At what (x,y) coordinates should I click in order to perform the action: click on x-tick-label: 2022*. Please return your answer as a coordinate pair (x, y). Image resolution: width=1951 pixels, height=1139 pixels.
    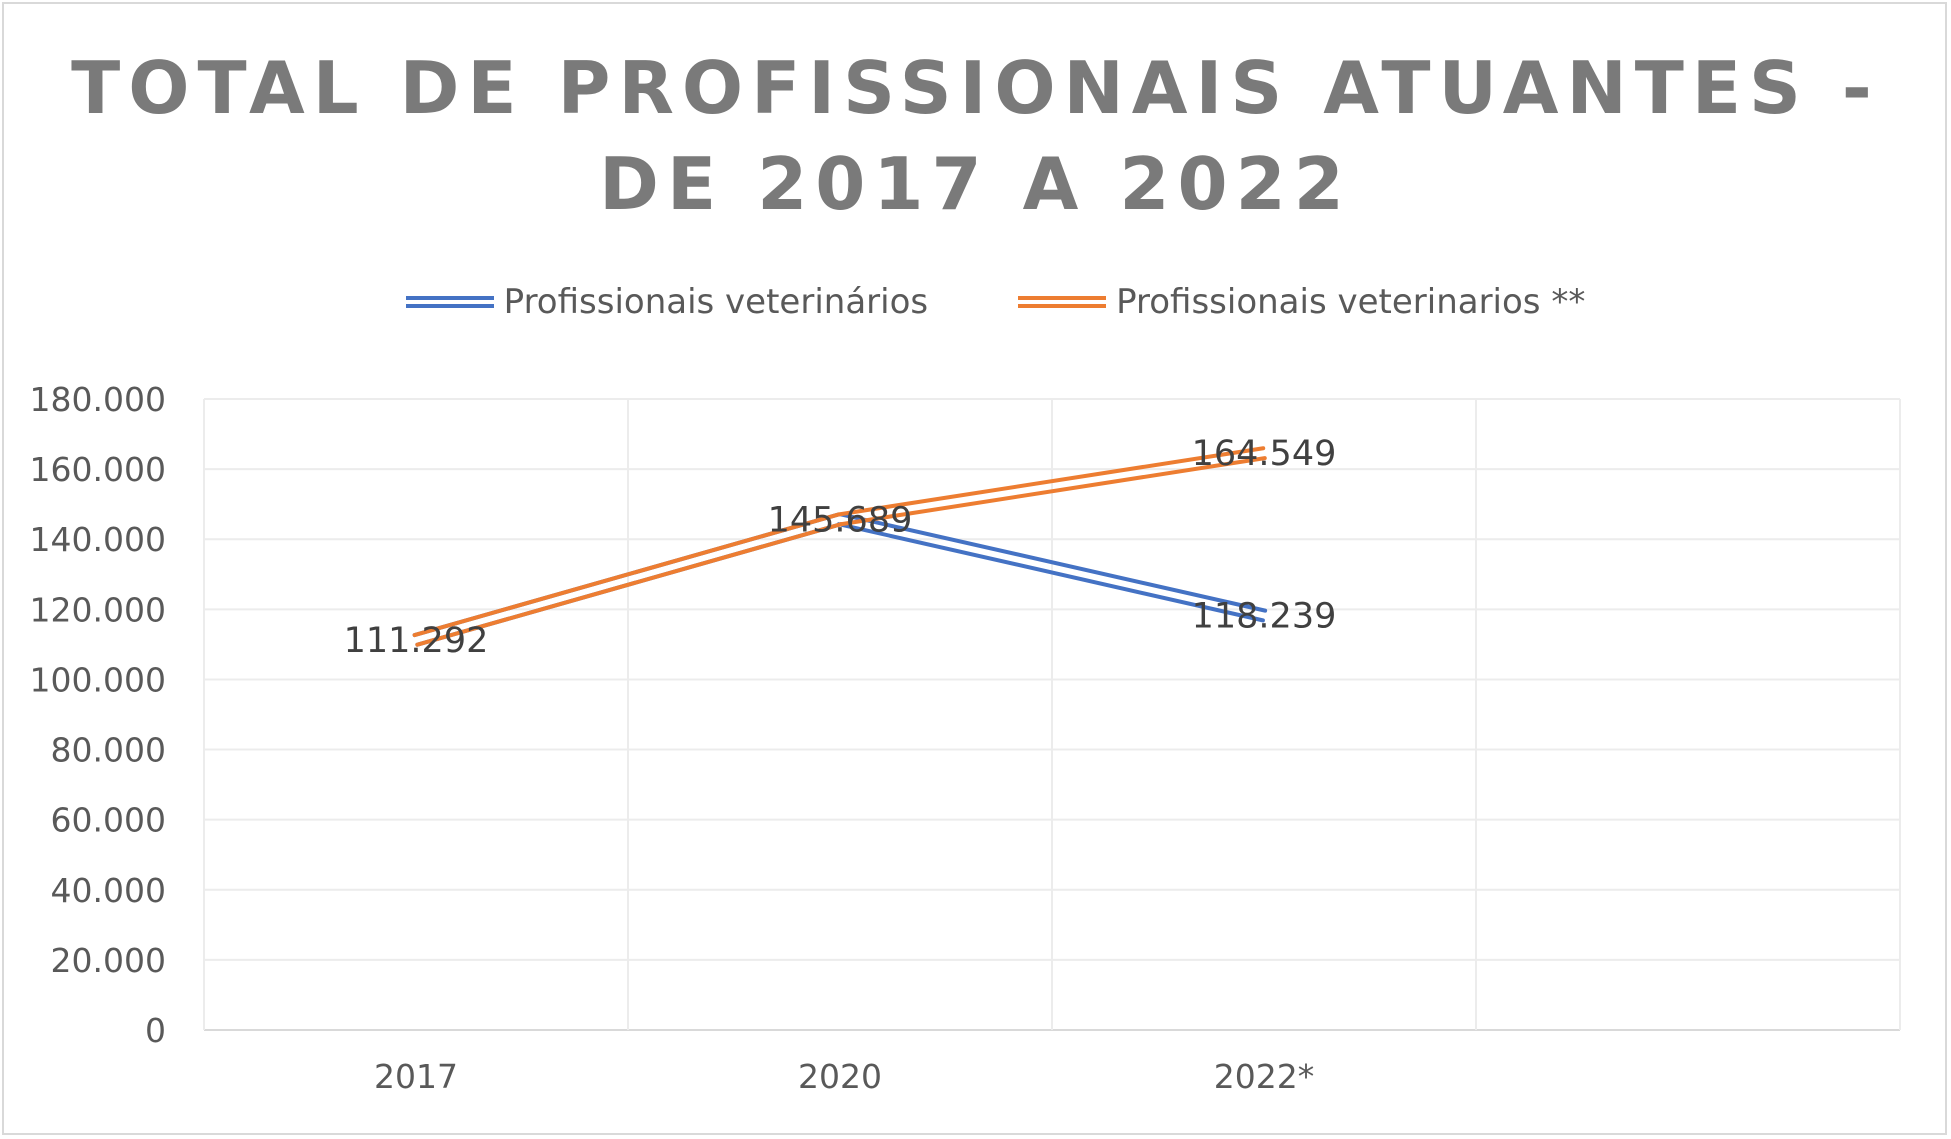
    Looking at the image, I should click on (1264, 1076).